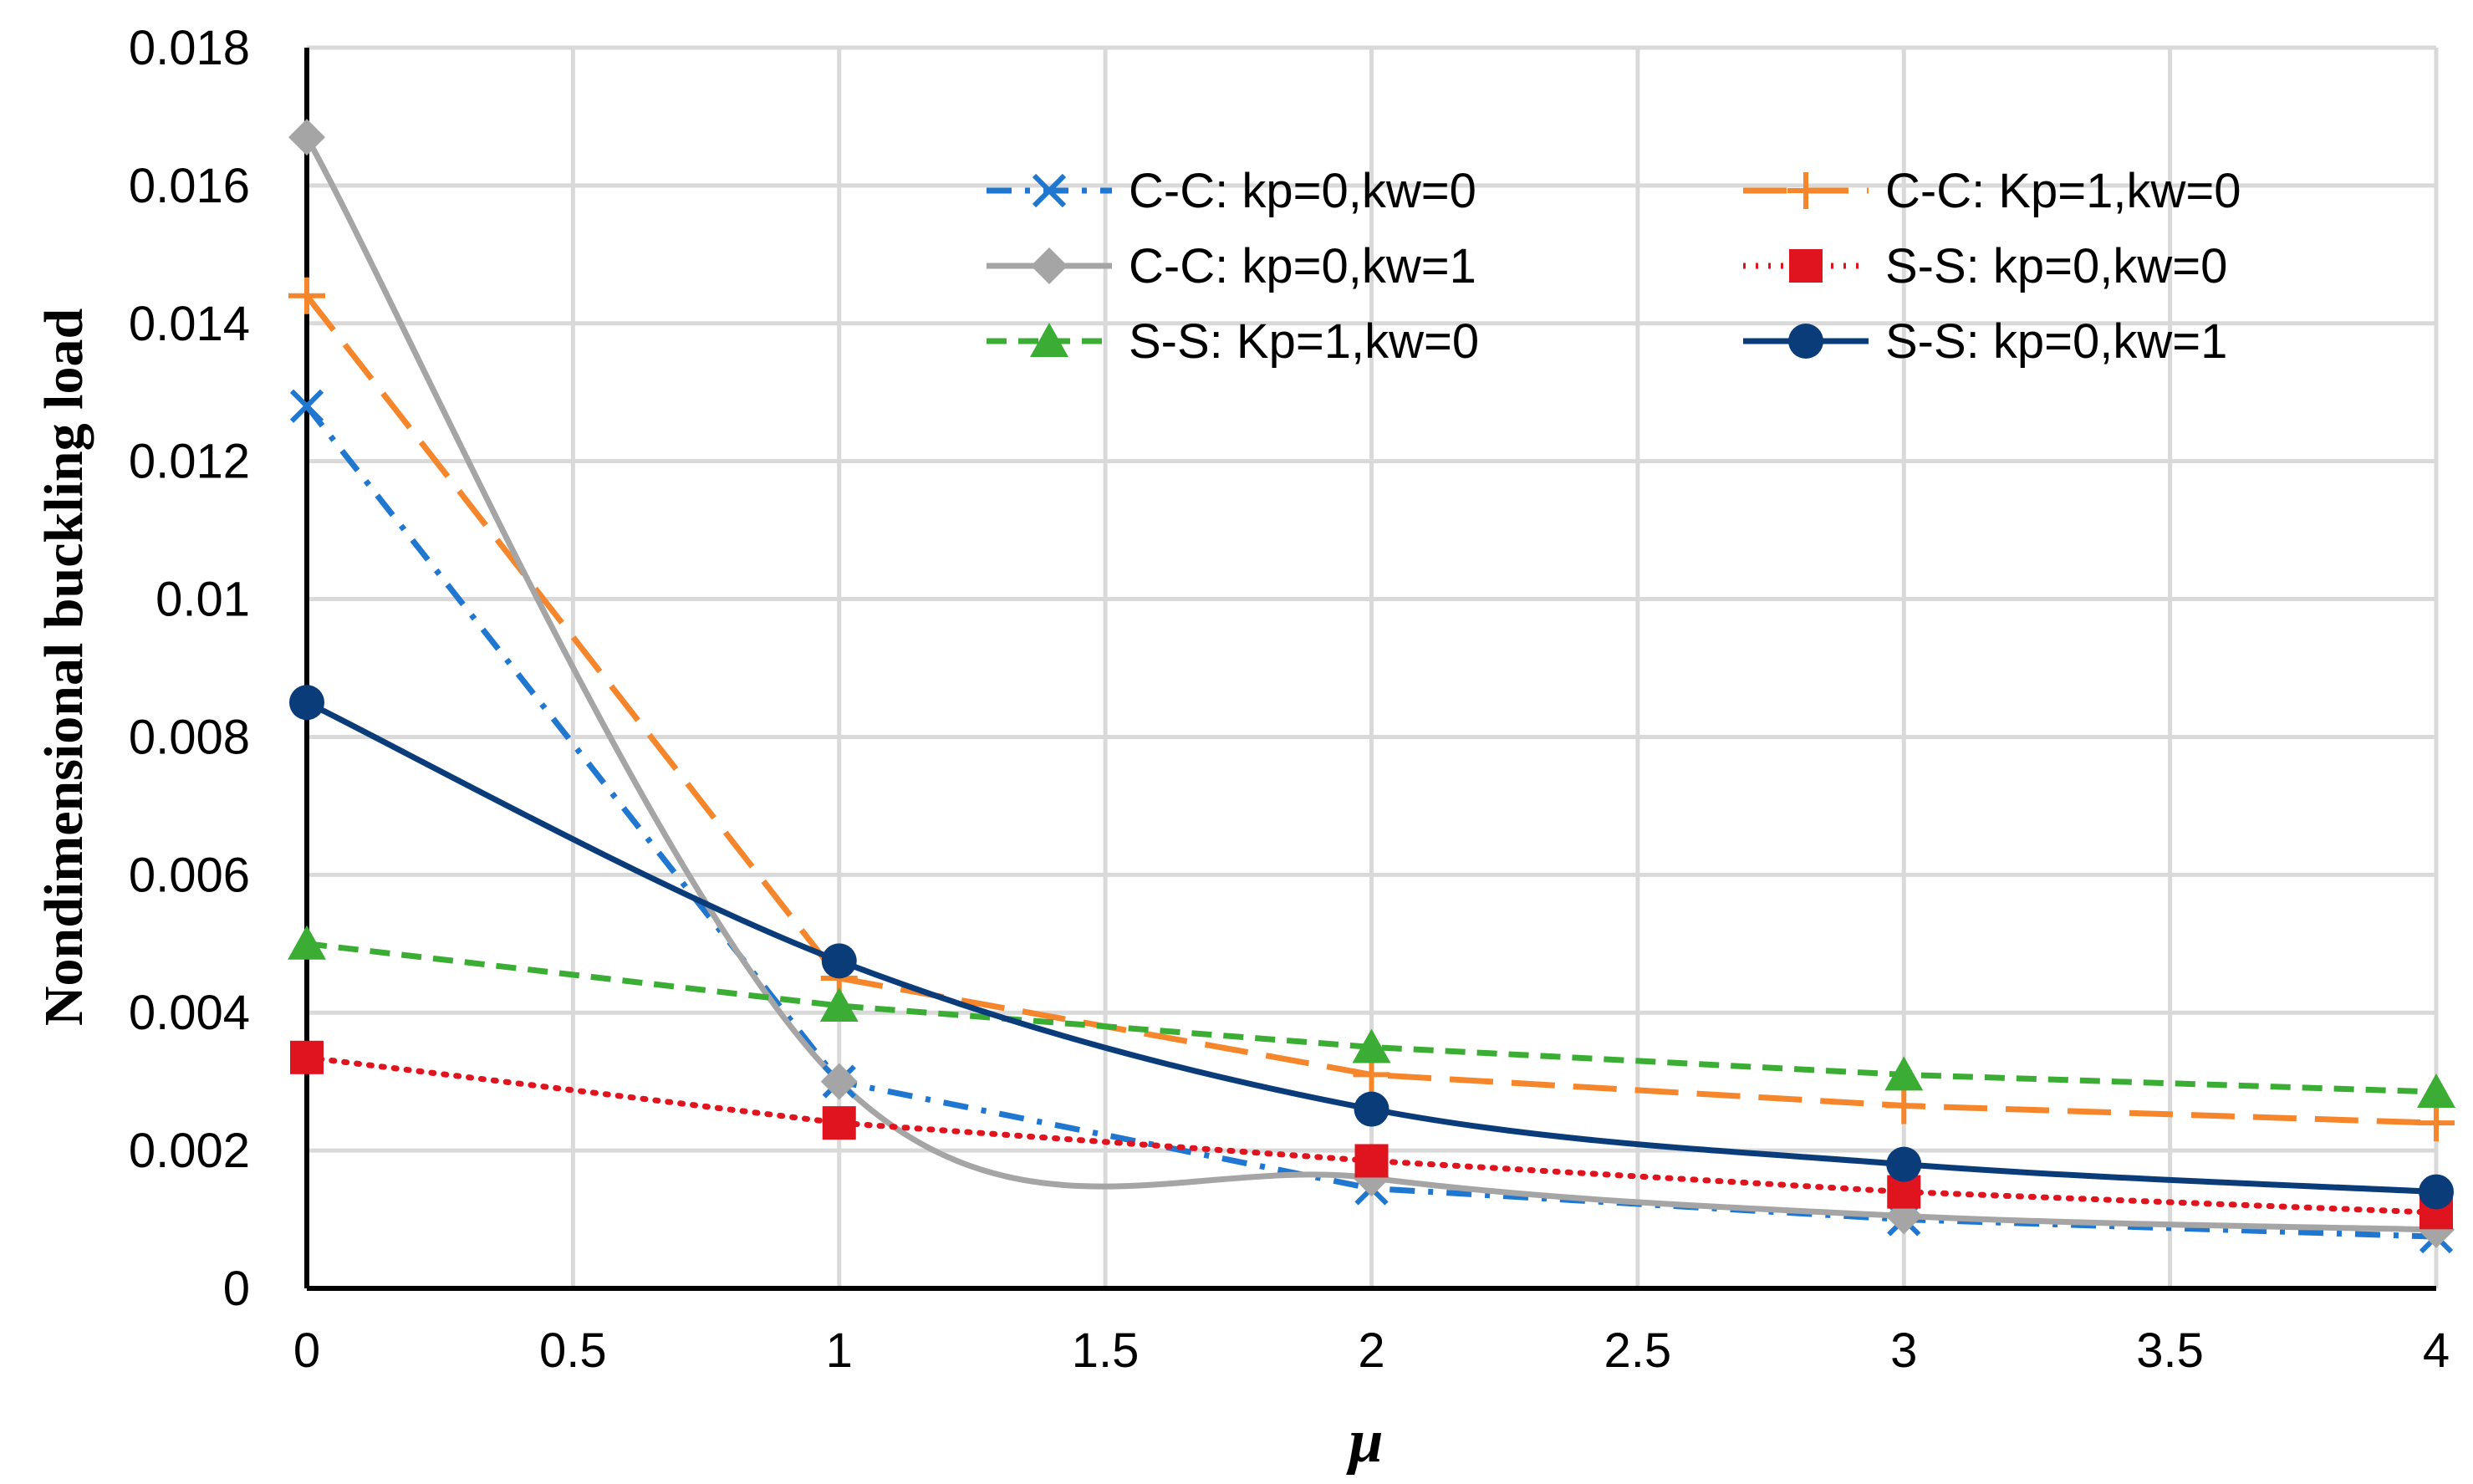 The width and height of the screenshot is (2473, 1484). I want to click on x-tick-label: 4, so click(2436, 1350).